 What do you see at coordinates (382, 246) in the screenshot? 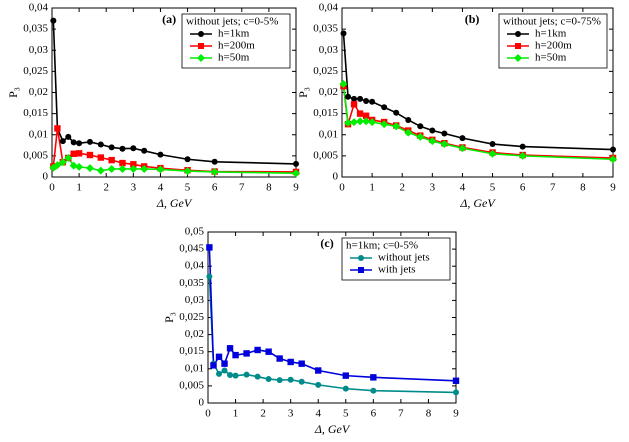
I see `legend-title: h=1km; c=0-5%` at bounding box center [382, 246].